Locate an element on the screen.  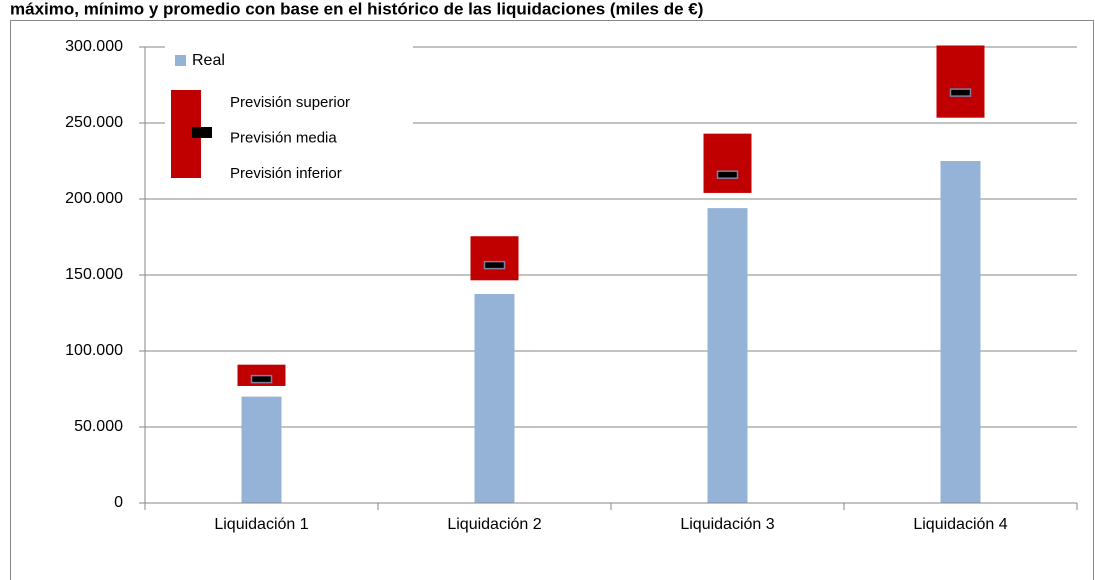
legend-label: Previsión inferior is located at coordinates (286, 173).